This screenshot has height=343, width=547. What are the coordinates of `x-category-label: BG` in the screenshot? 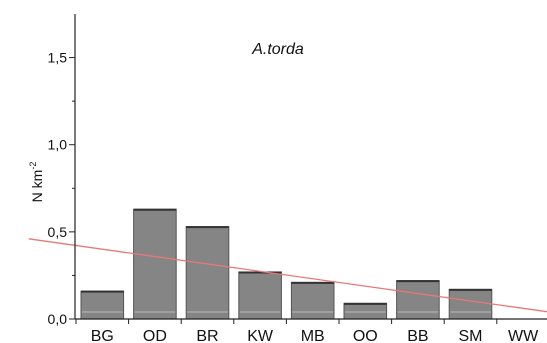 It's located at (102, 335).